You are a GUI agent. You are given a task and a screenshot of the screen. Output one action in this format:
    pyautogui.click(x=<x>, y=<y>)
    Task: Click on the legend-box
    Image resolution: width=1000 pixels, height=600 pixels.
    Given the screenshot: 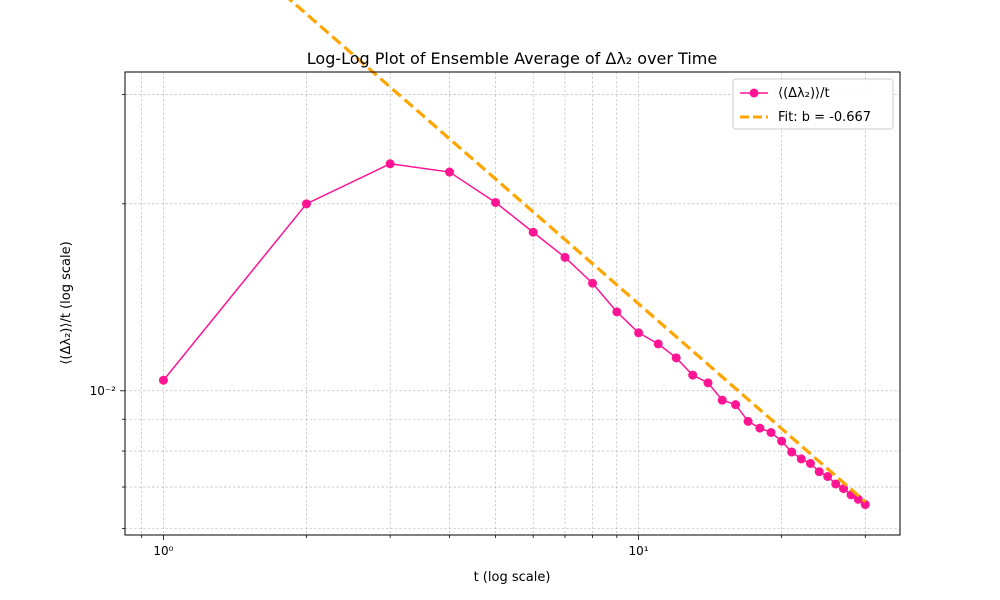 What is the action you would take?
    pyautogui.click(x=813, y=104)
    